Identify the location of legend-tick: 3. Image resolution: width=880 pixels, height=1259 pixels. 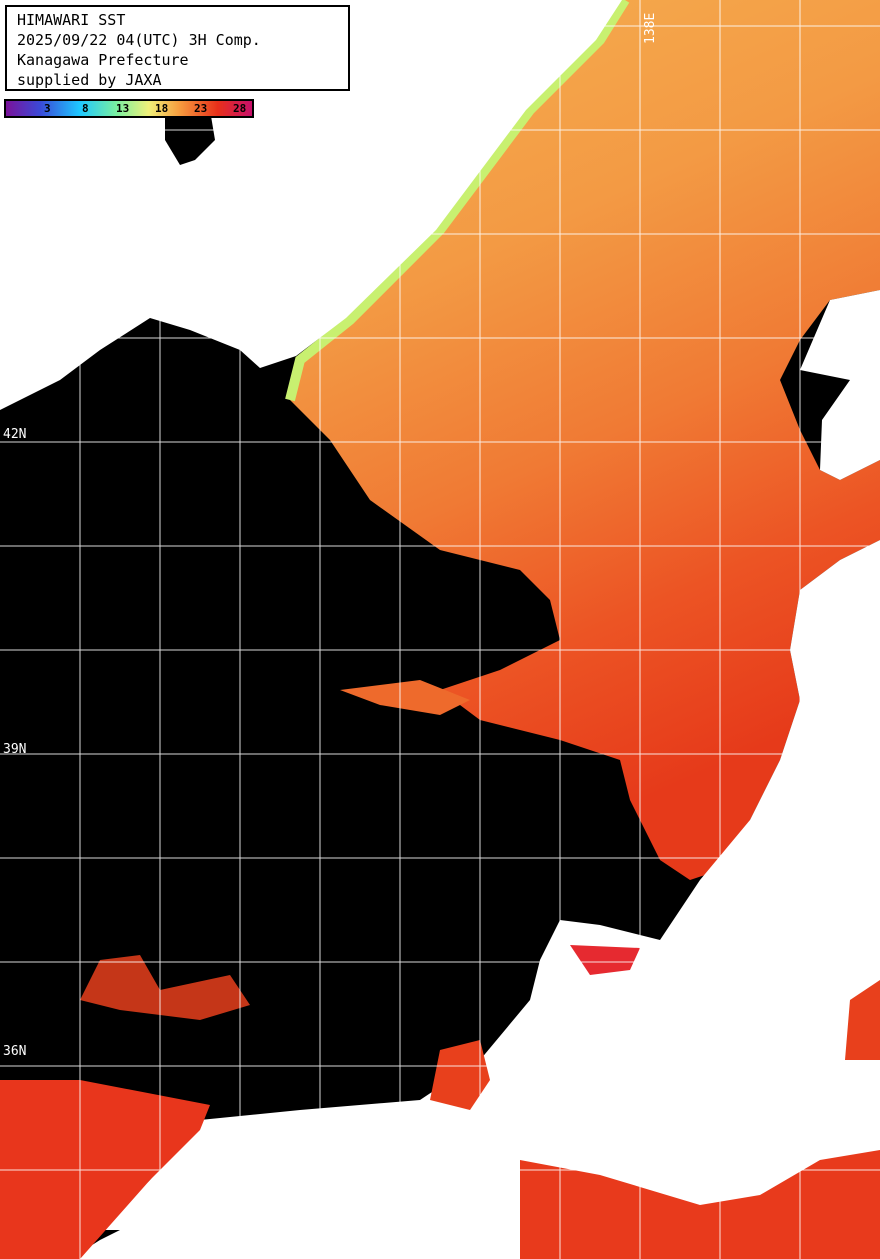
(47, 108).